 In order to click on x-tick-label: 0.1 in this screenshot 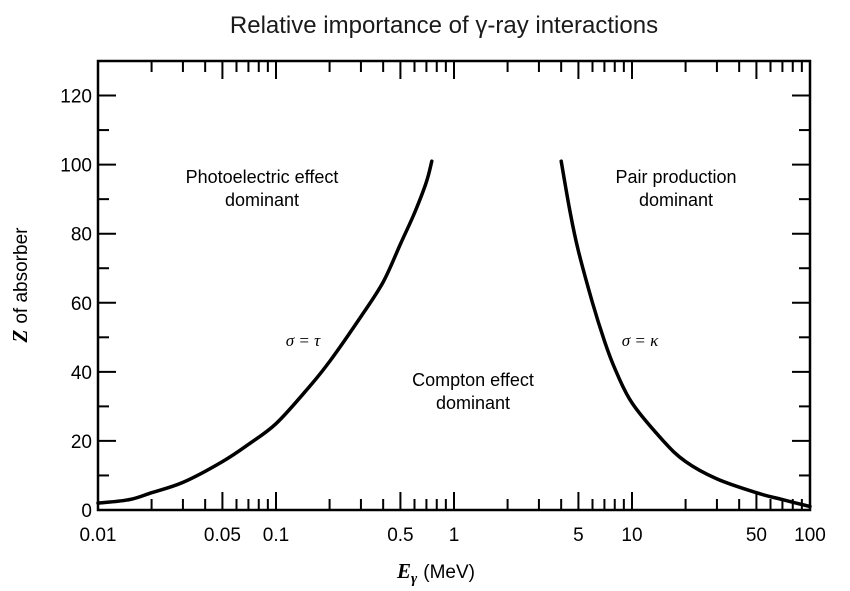, I will do `click(276, 535)`.